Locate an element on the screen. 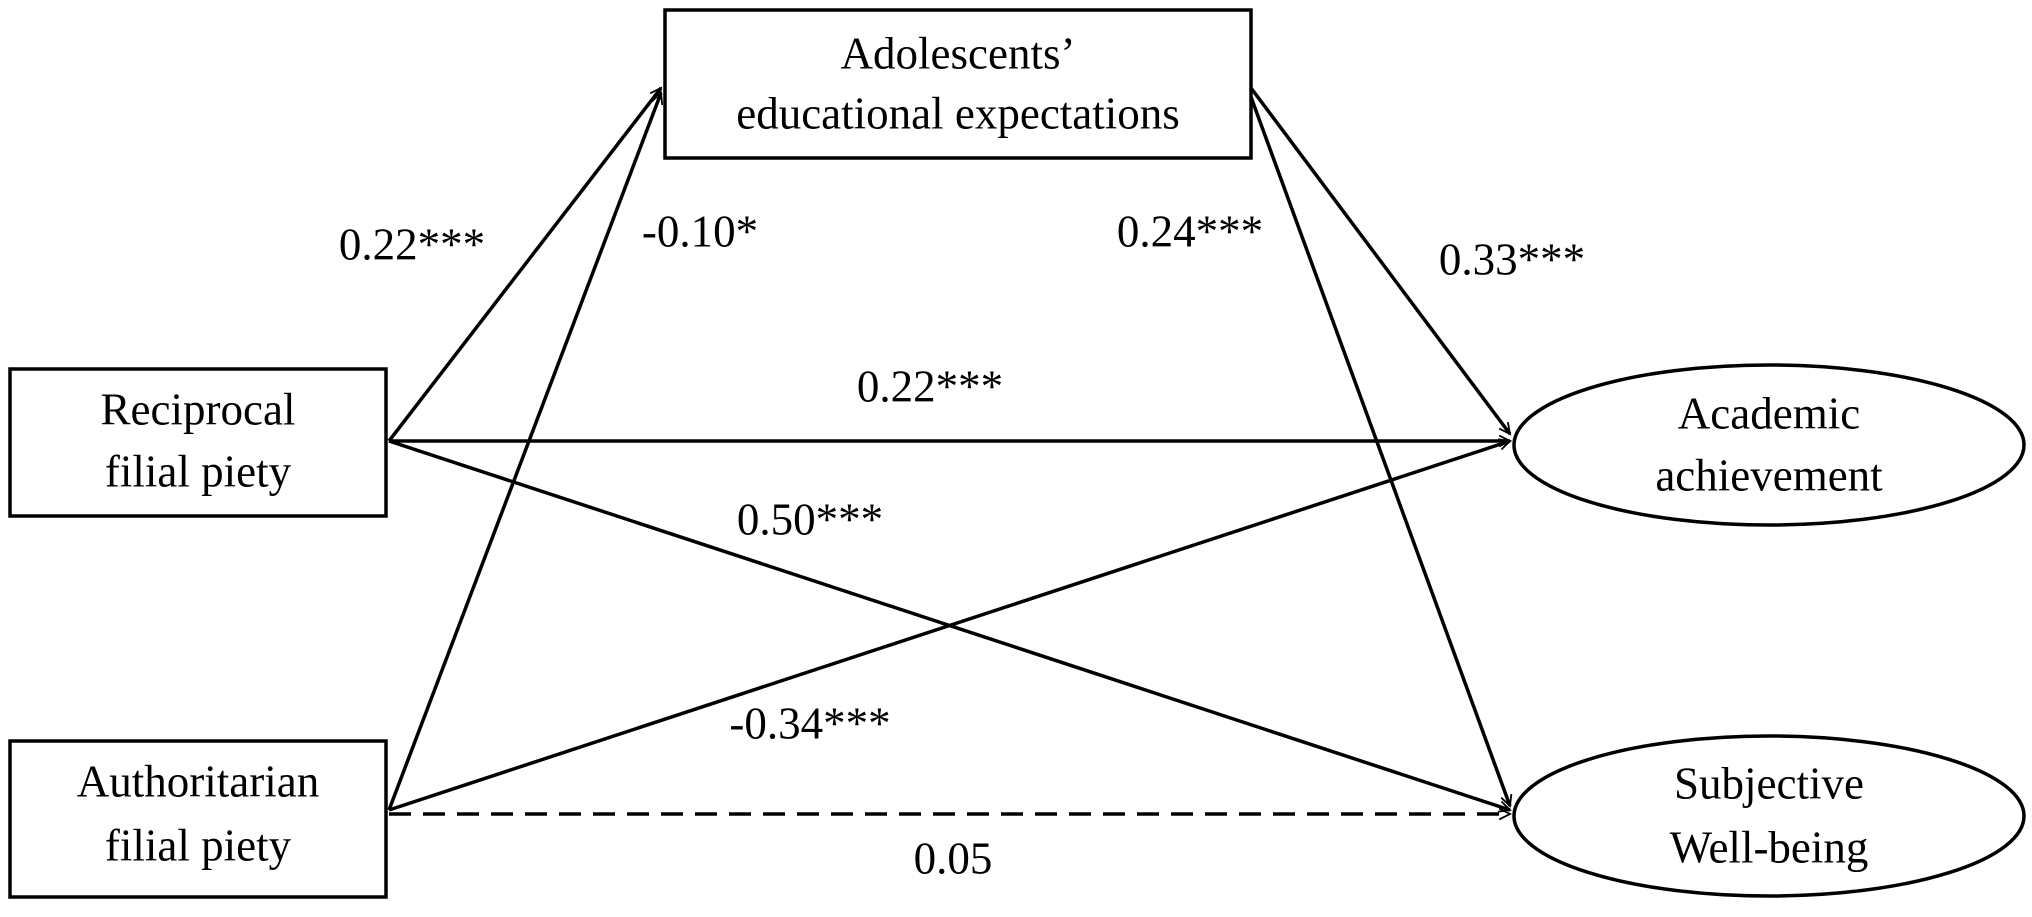 Image resolution: width=2032 pixels, height=917 pixels. node-label: educational expectations is located at coordinates (958, 113).